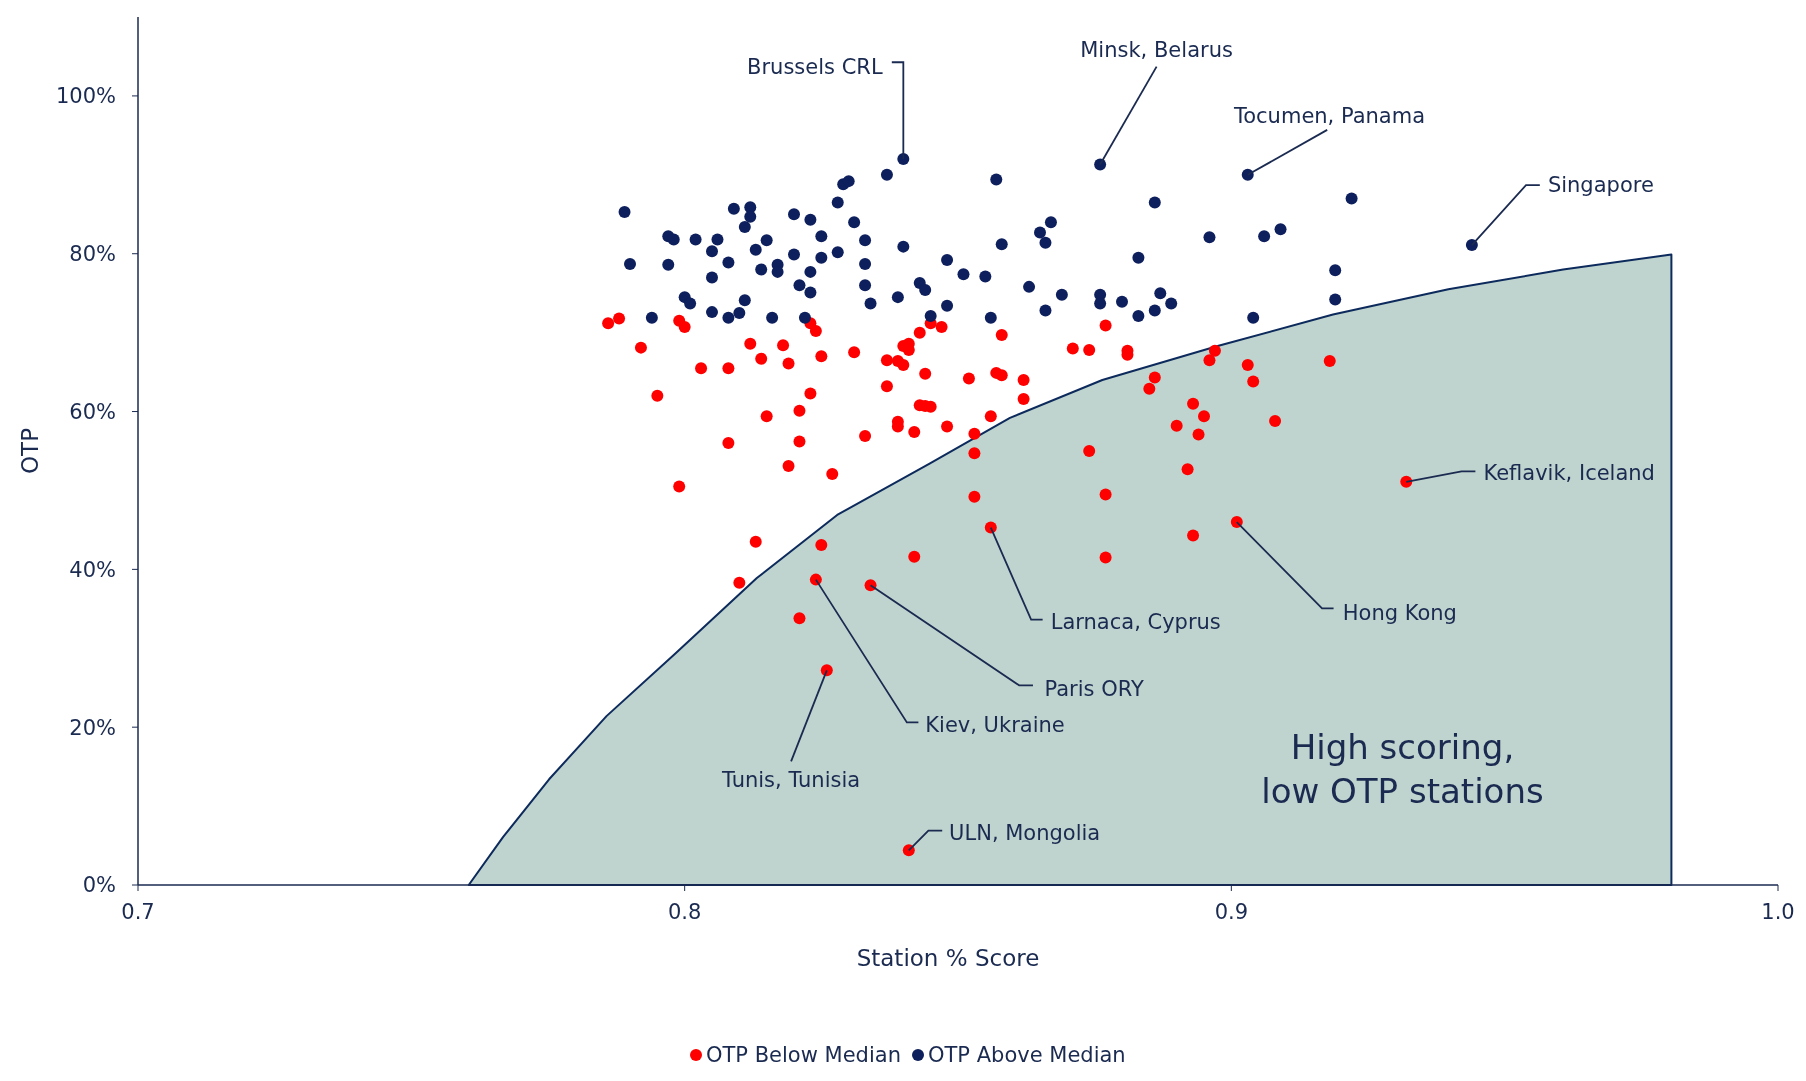 The width and height of the screenshot is (1806, 1081). I want to click on y-tick-label: 80%, so click(92, 254).